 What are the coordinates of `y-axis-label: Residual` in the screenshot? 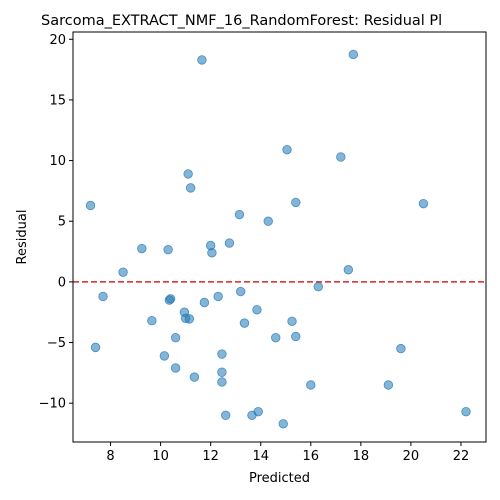 It's located at (22, 237).